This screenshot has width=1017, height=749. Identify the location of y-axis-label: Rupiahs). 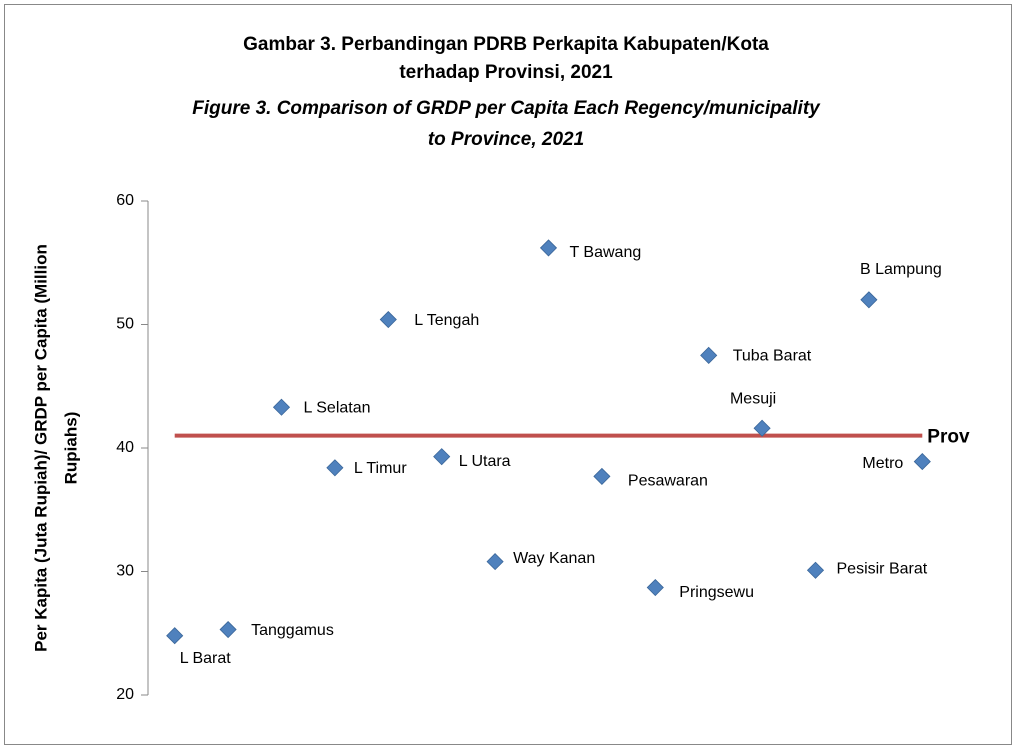
(70, 448).